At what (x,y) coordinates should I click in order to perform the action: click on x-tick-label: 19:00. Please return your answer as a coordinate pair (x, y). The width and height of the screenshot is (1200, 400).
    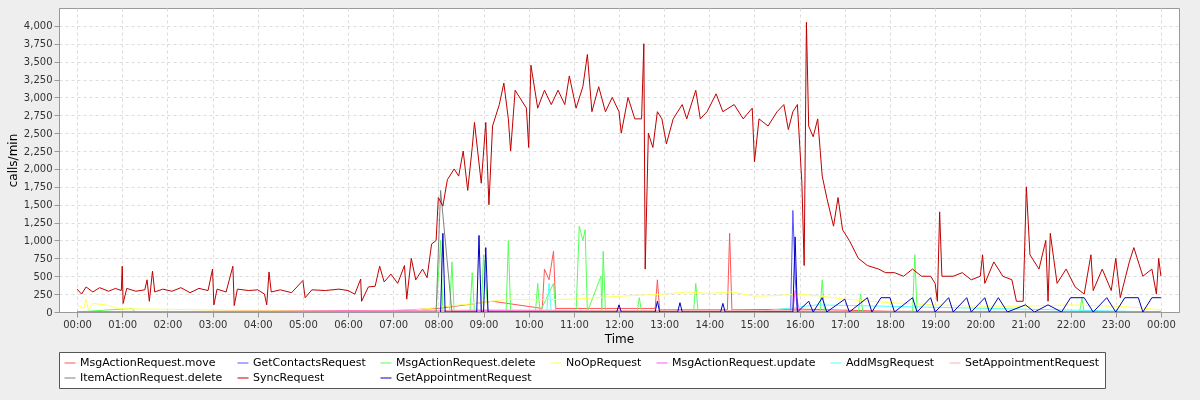
    Looking at the image, I should click on (936, 324).